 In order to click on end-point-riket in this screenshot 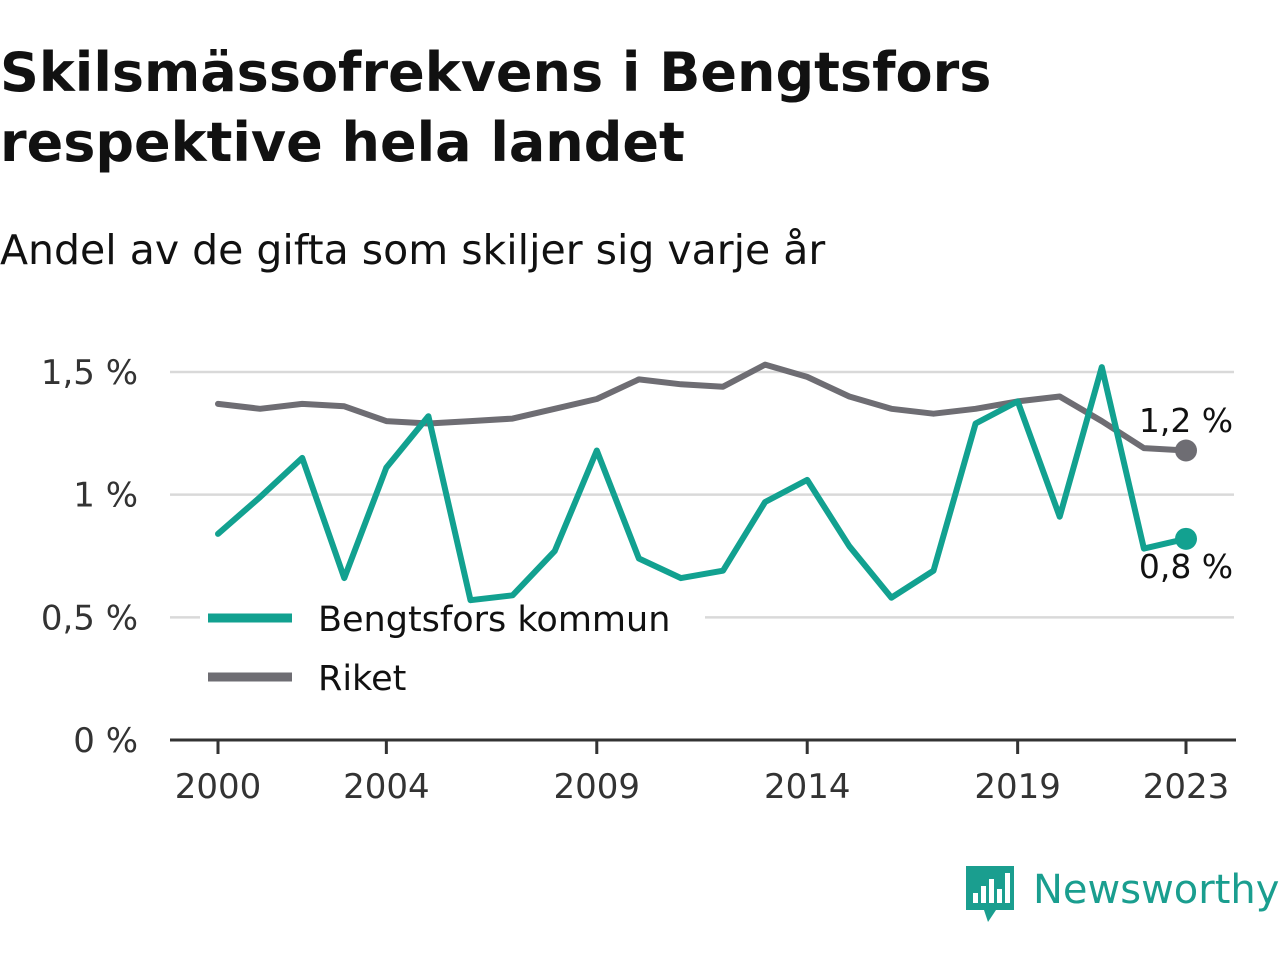, I will do `click(1186, 450)`.